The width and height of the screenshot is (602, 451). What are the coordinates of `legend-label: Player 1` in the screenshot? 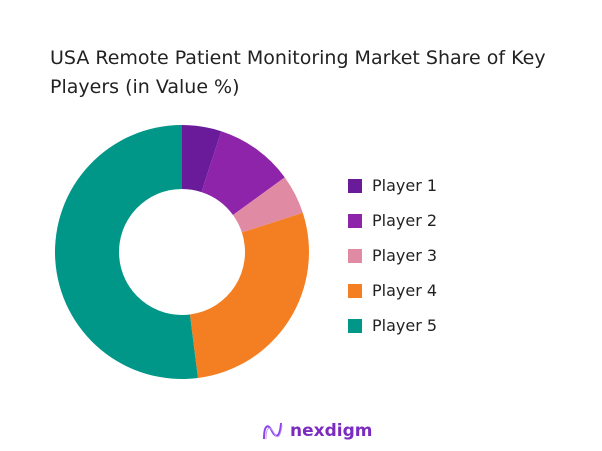 It's located at (405, 185).